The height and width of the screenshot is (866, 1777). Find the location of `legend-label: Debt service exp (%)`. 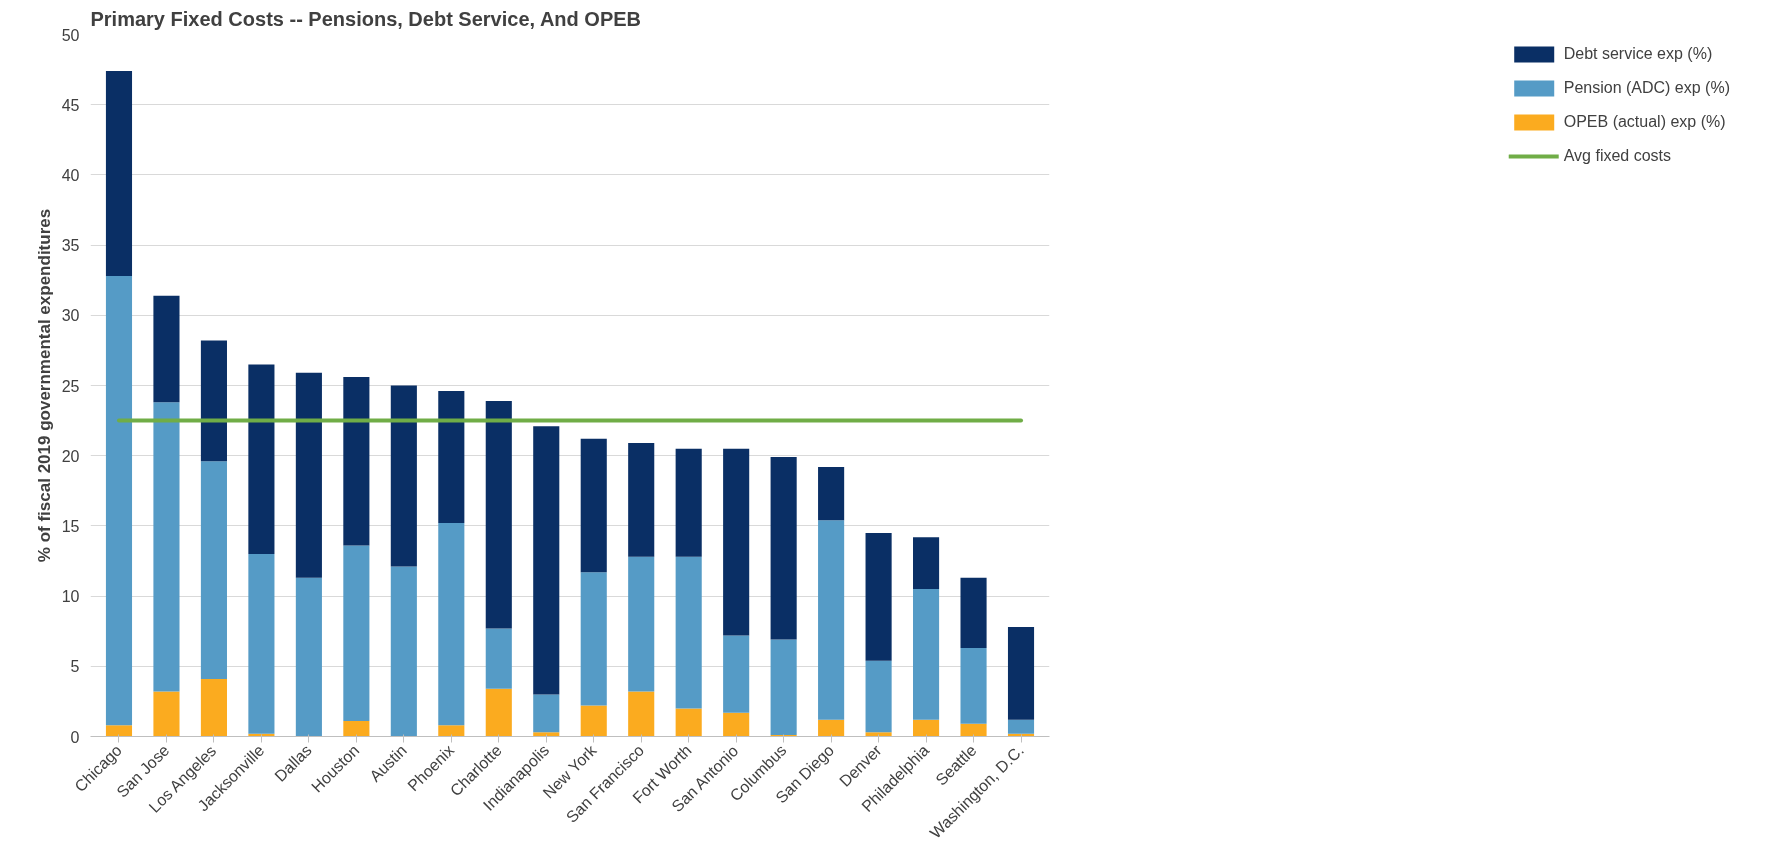

legend-label: Debt service exp (%) is located at coordinates (1638, 54).